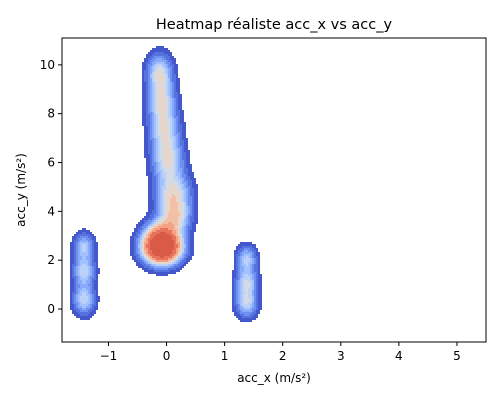 The width and height of the screenshot is (500, 400). I want to click on x-axis-label: acc_x (m/s²), so click(274, 378).